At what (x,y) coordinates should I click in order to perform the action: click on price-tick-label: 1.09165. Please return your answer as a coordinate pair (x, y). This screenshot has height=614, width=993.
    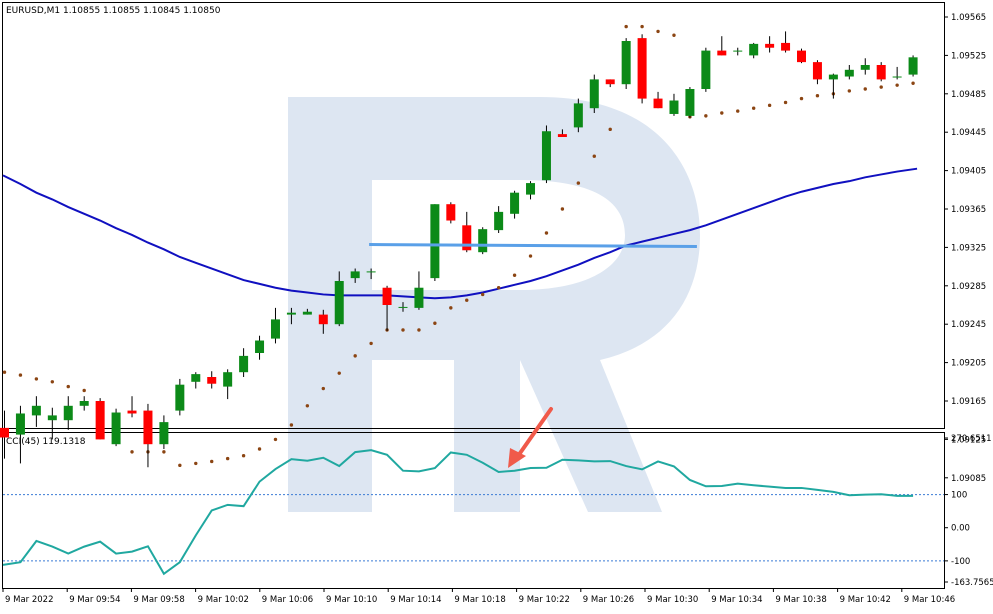
    Looking at the image, I should click on (968, 402).